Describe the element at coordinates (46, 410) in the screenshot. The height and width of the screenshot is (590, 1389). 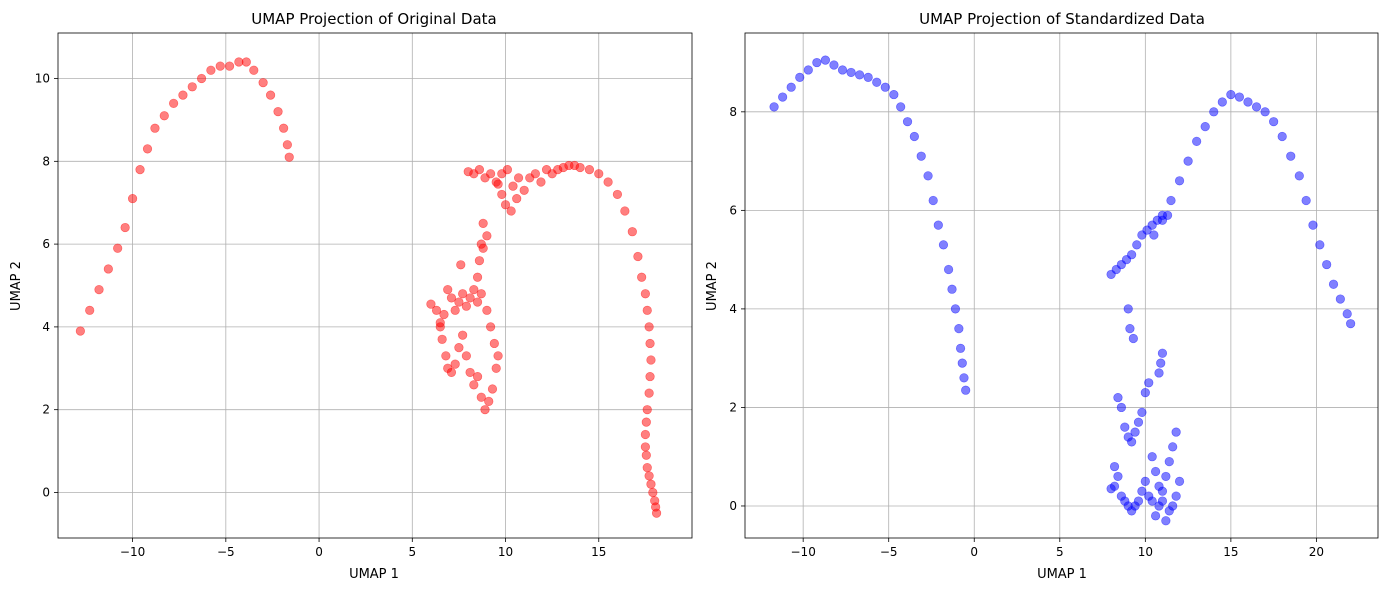
I see `y-tick-label: 2` at that location.